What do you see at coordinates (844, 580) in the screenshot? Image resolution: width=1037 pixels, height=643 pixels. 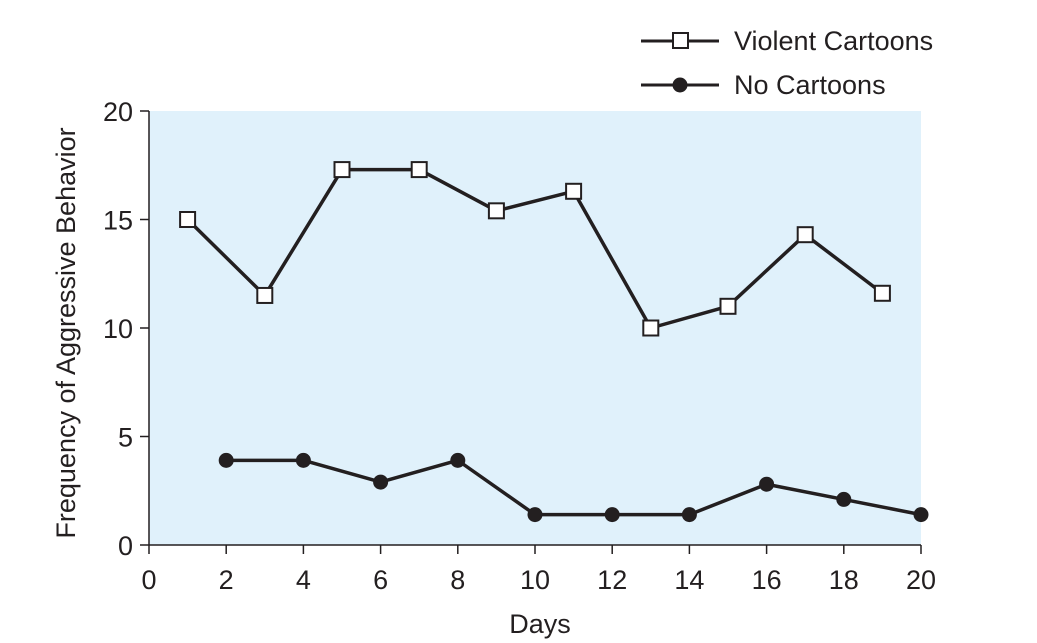 I see `x-tick-label: 18` at bounding box center [844, 580].